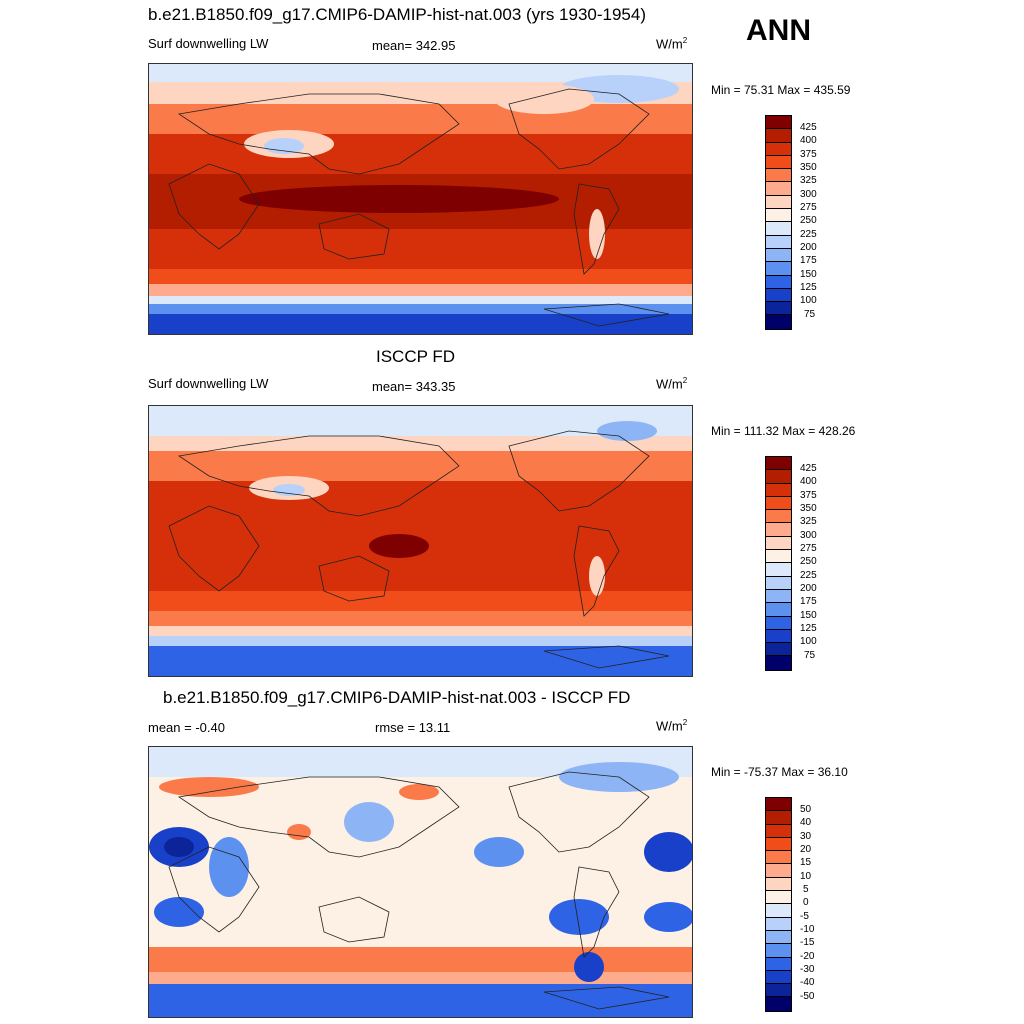  What do you see at coordinates (414, 45) in the screenshot?
I see `panel1-mean: mean= 342.95` at bounding box center [414, 45].